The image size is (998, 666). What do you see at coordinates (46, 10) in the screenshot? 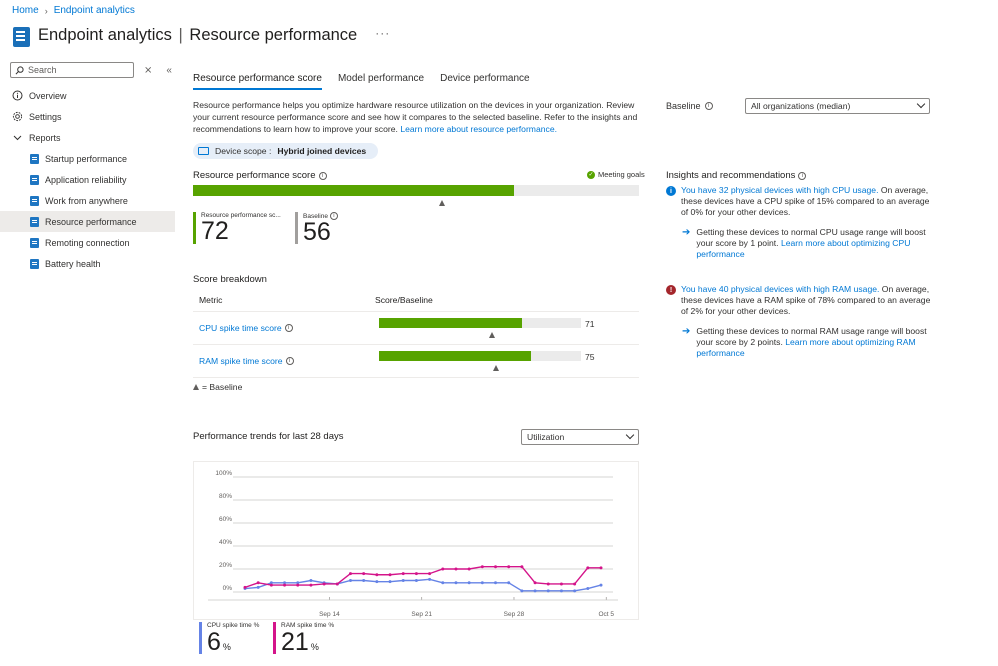
I see `chevron-right-icon: ›` at bounding box center [46, 10].